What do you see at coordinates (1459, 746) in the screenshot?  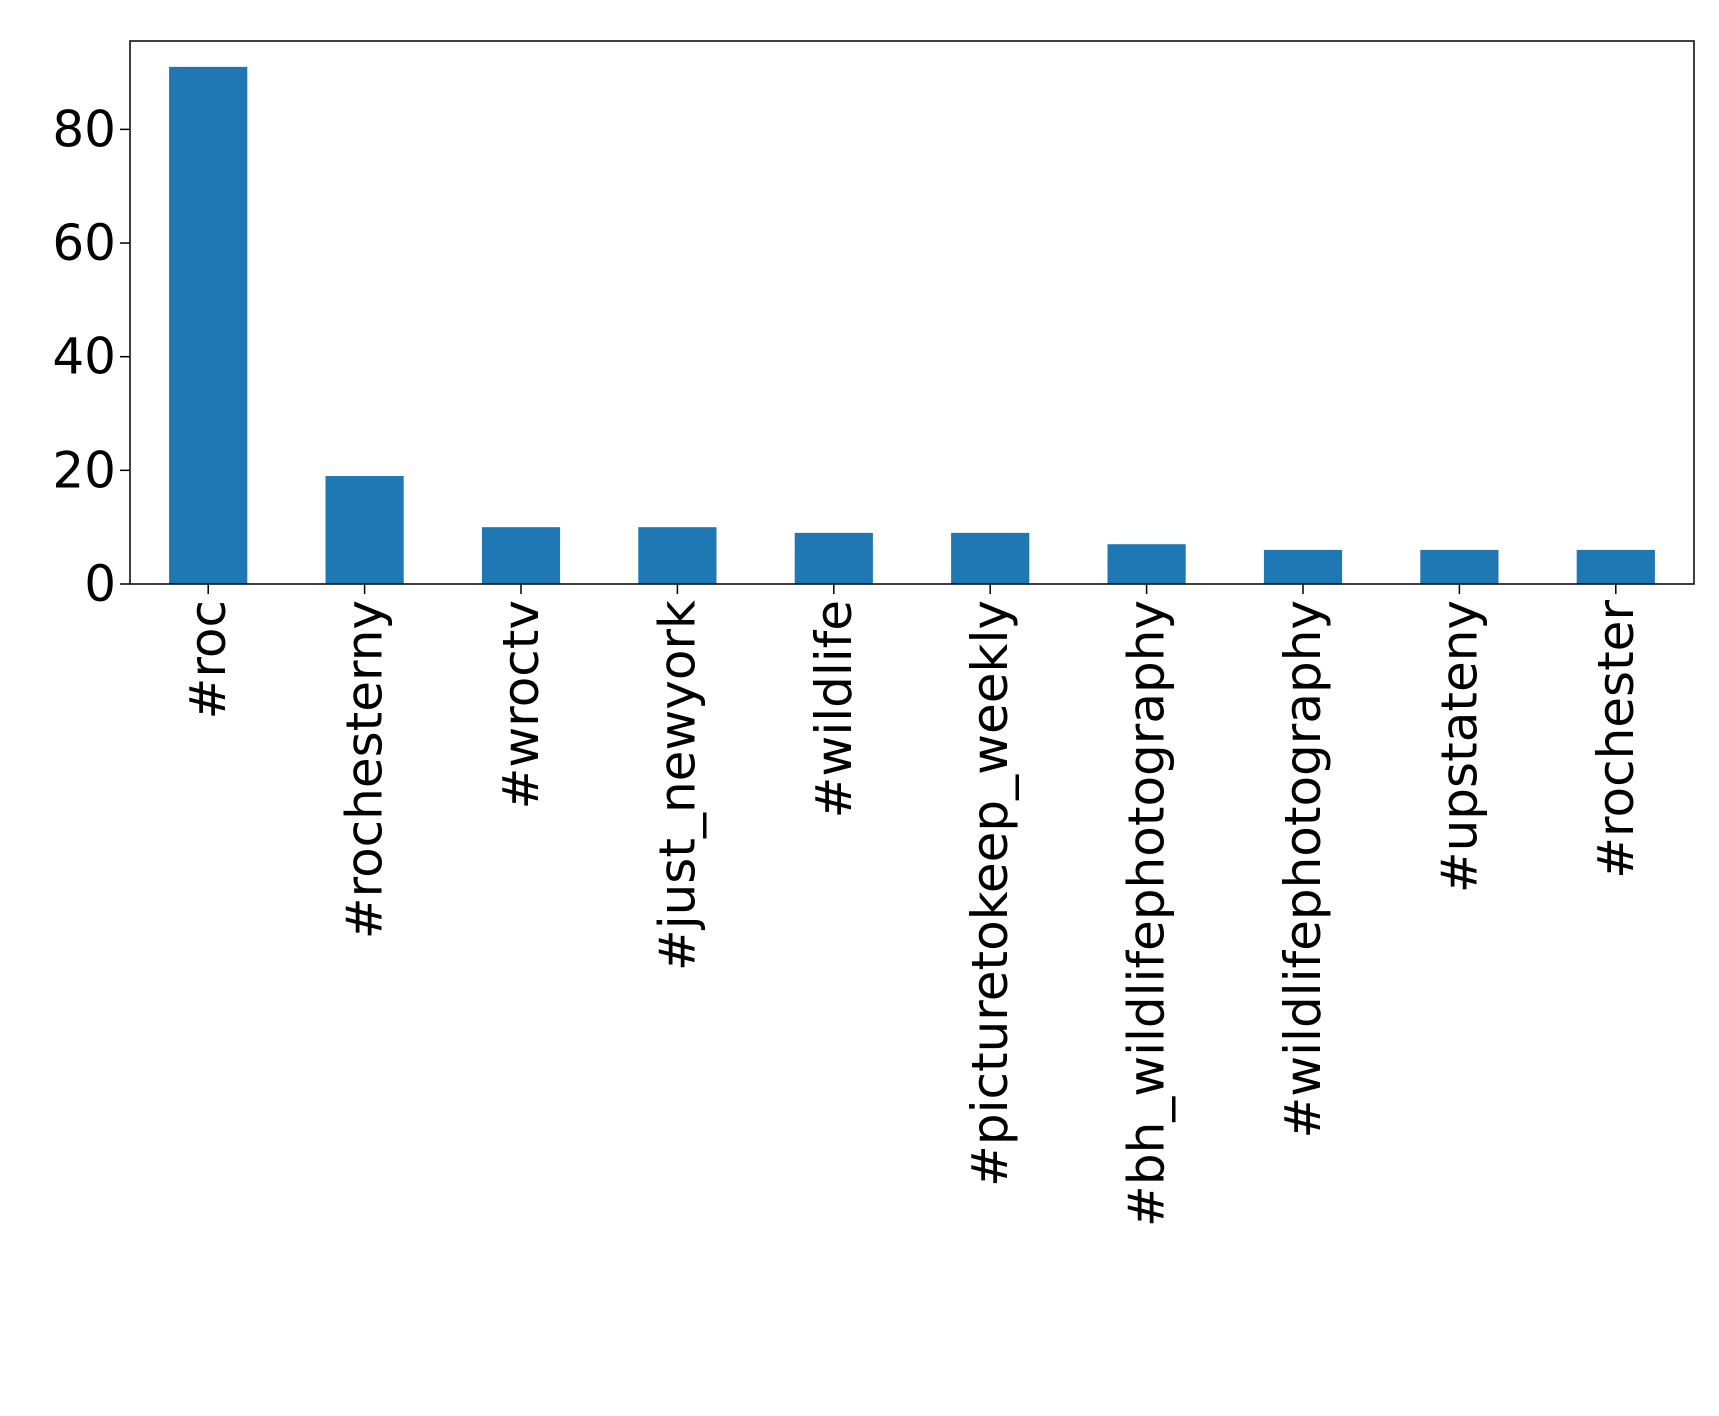 I see `xtick-label: #upstateny` at bounding box center [1459, 746].